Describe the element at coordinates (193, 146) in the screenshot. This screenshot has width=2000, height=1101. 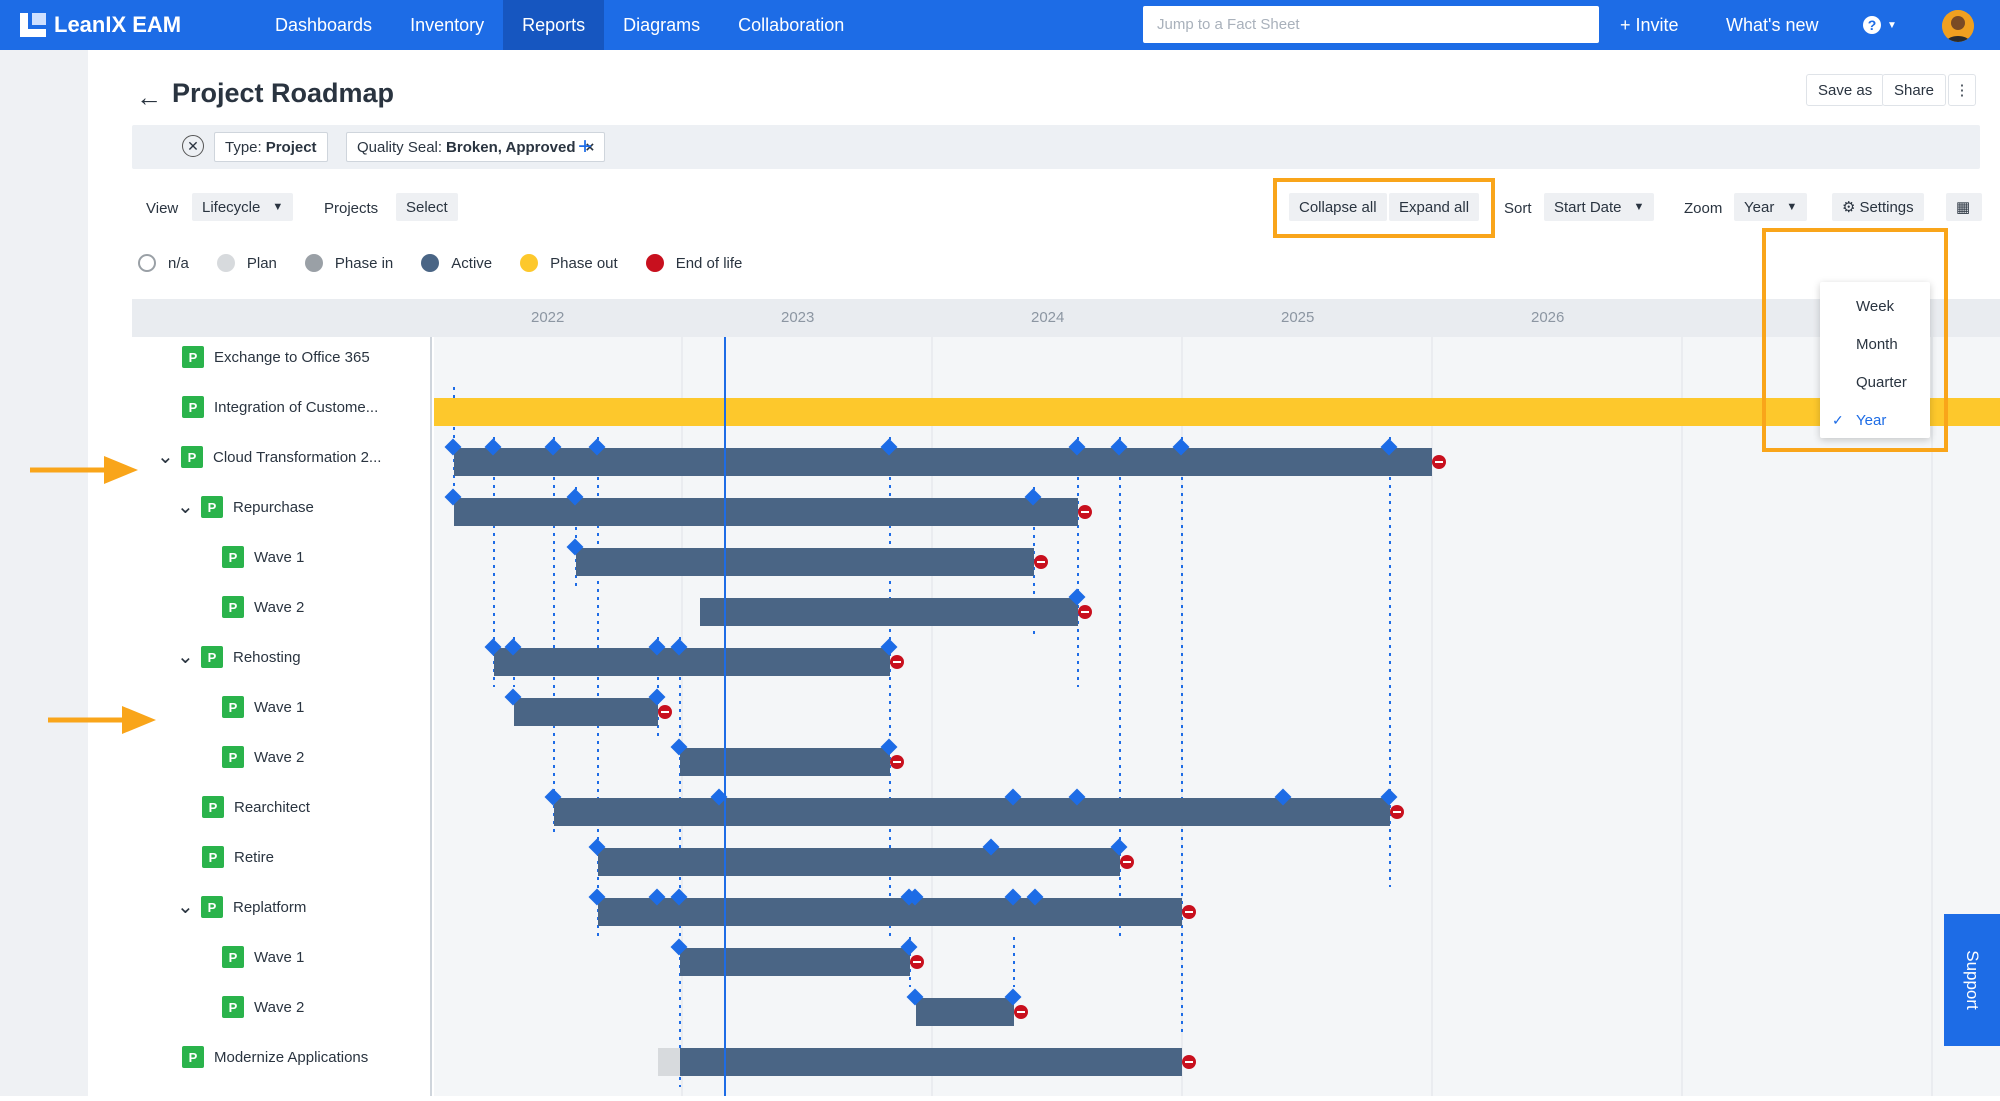
I see `clear-filters-icon: ✕` at that location.